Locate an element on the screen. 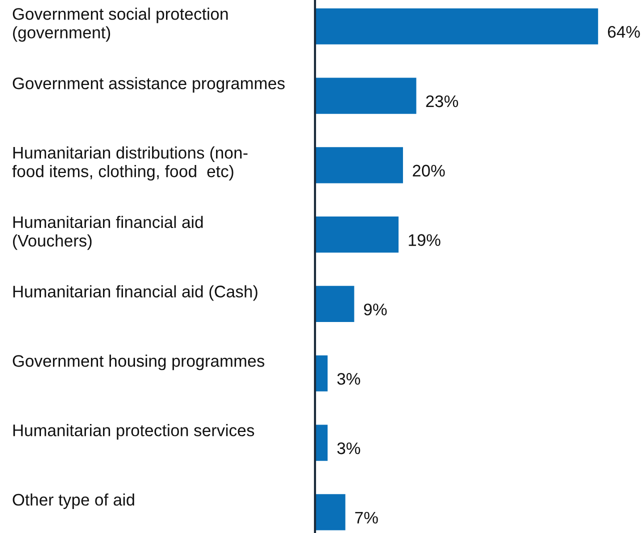 The image size is (642, 533). data-label: 19% is located at coordinates (424, 240).